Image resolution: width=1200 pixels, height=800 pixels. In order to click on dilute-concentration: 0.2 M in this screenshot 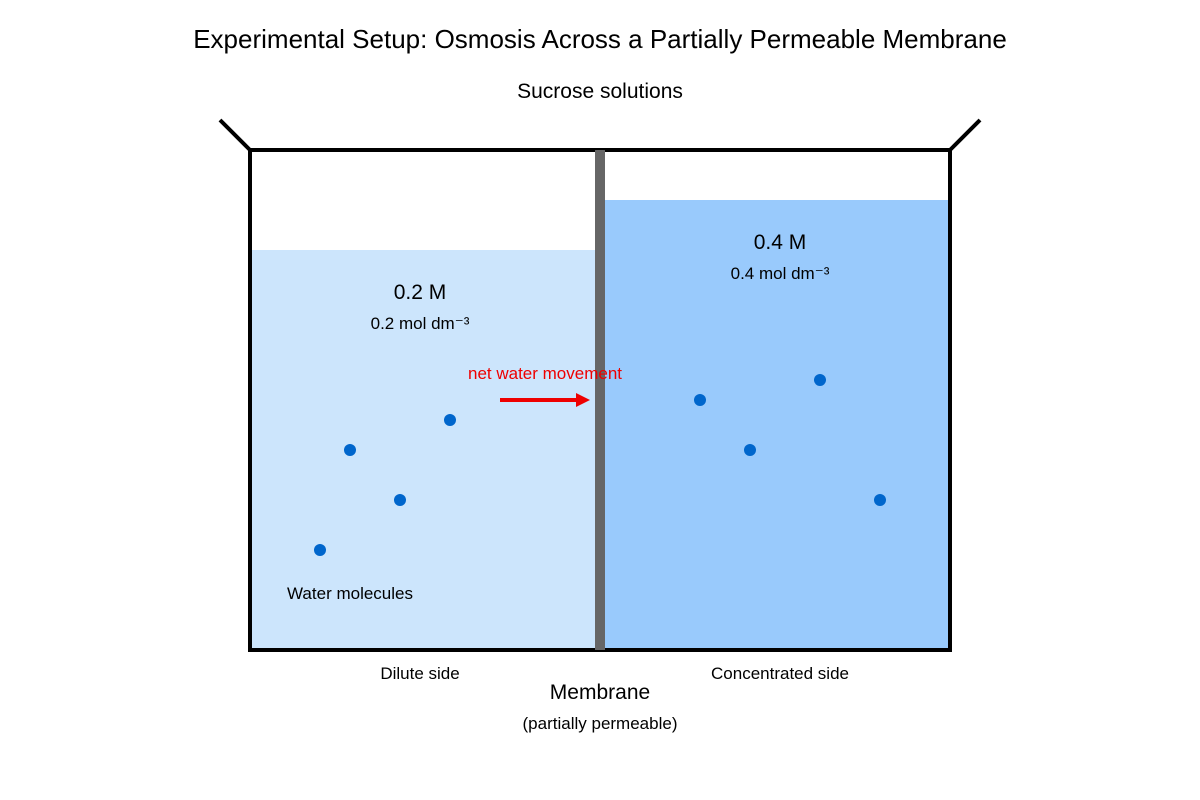, I will do `click(420, 292)`.